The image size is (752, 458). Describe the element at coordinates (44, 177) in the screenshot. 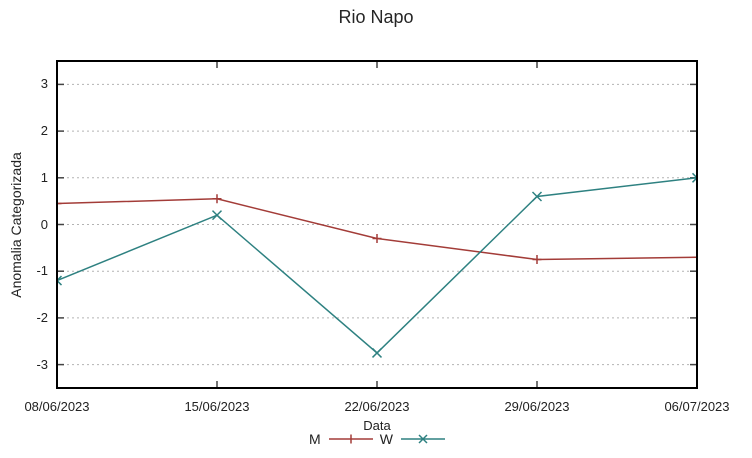

I see `y-tick-label: 1` at that location.